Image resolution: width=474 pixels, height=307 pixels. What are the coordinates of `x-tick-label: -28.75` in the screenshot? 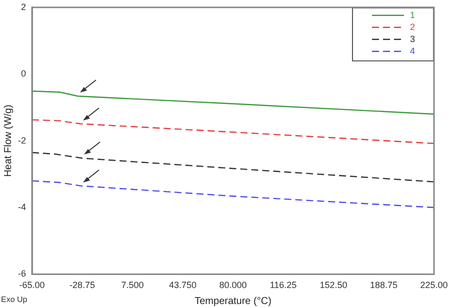 It's located at (82, 285).